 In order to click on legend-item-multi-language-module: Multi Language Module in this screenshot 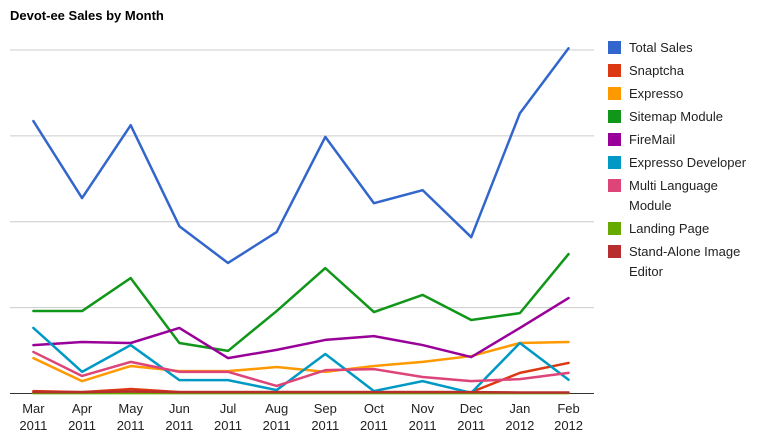, I will do `click(686, 196)`.